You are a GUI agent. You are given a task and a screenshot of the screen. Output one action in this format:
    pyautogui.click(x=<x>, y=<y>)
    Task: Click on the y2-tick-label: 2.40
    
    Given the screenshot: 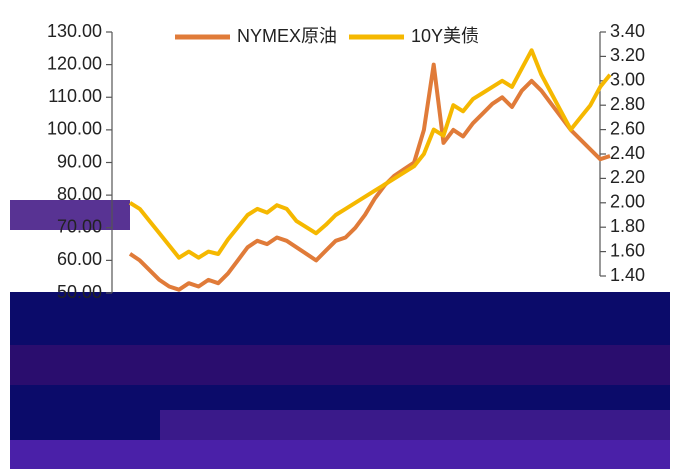 What is the action you would take?
    pyautogui.click(x=627, y=153)
    